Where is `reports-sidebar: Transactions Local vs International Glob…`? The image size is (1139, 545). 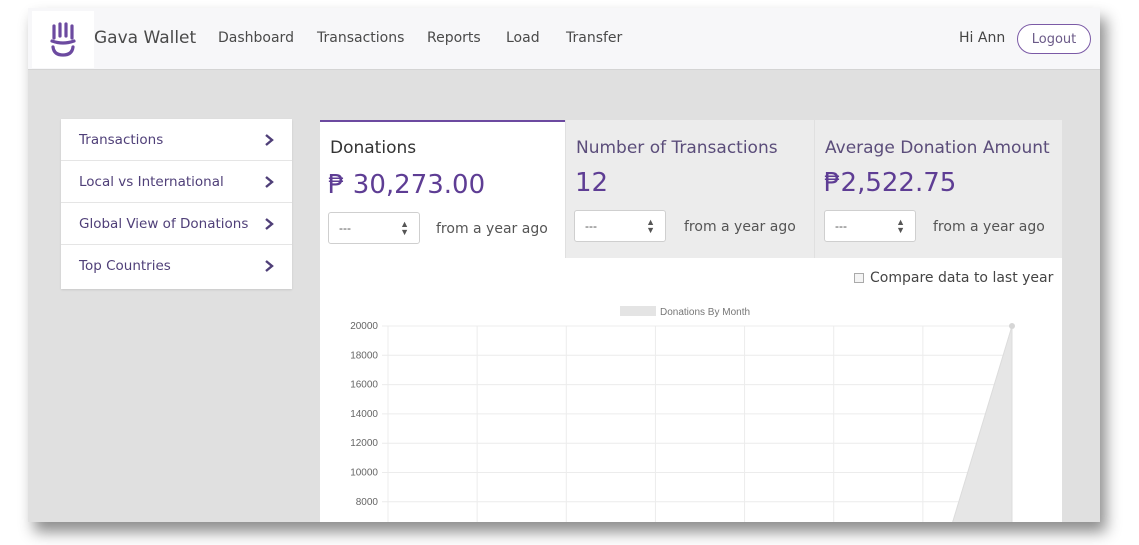
reports-sidebar: Transactions Local vs International Glob… is located at coordinates (176, 204).